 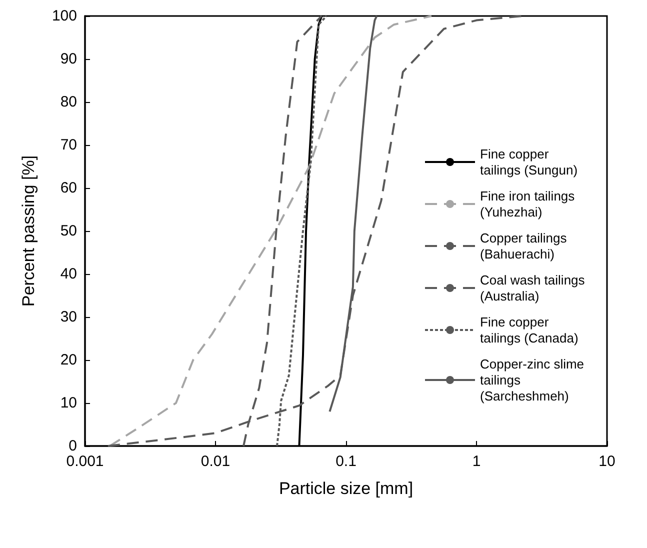 What do you see at coordinates (68, 188) in the screenshot?
I see `y-tick-label: 60` at bounding box center [68, 188].